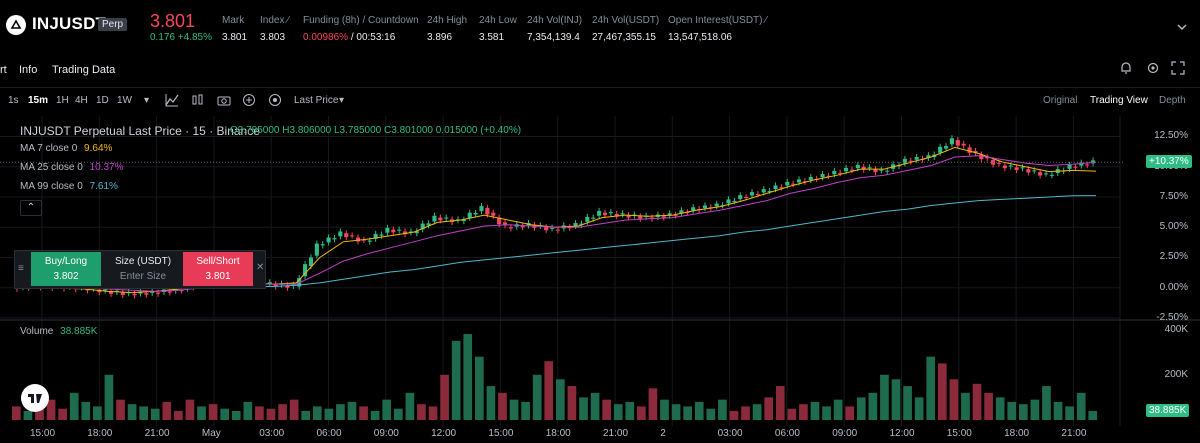 The width and height of the screenshot is (1200, 443). Describe the element at coordinates (224, 102) in the screenshot. I see `screenshot-icon` at that location.